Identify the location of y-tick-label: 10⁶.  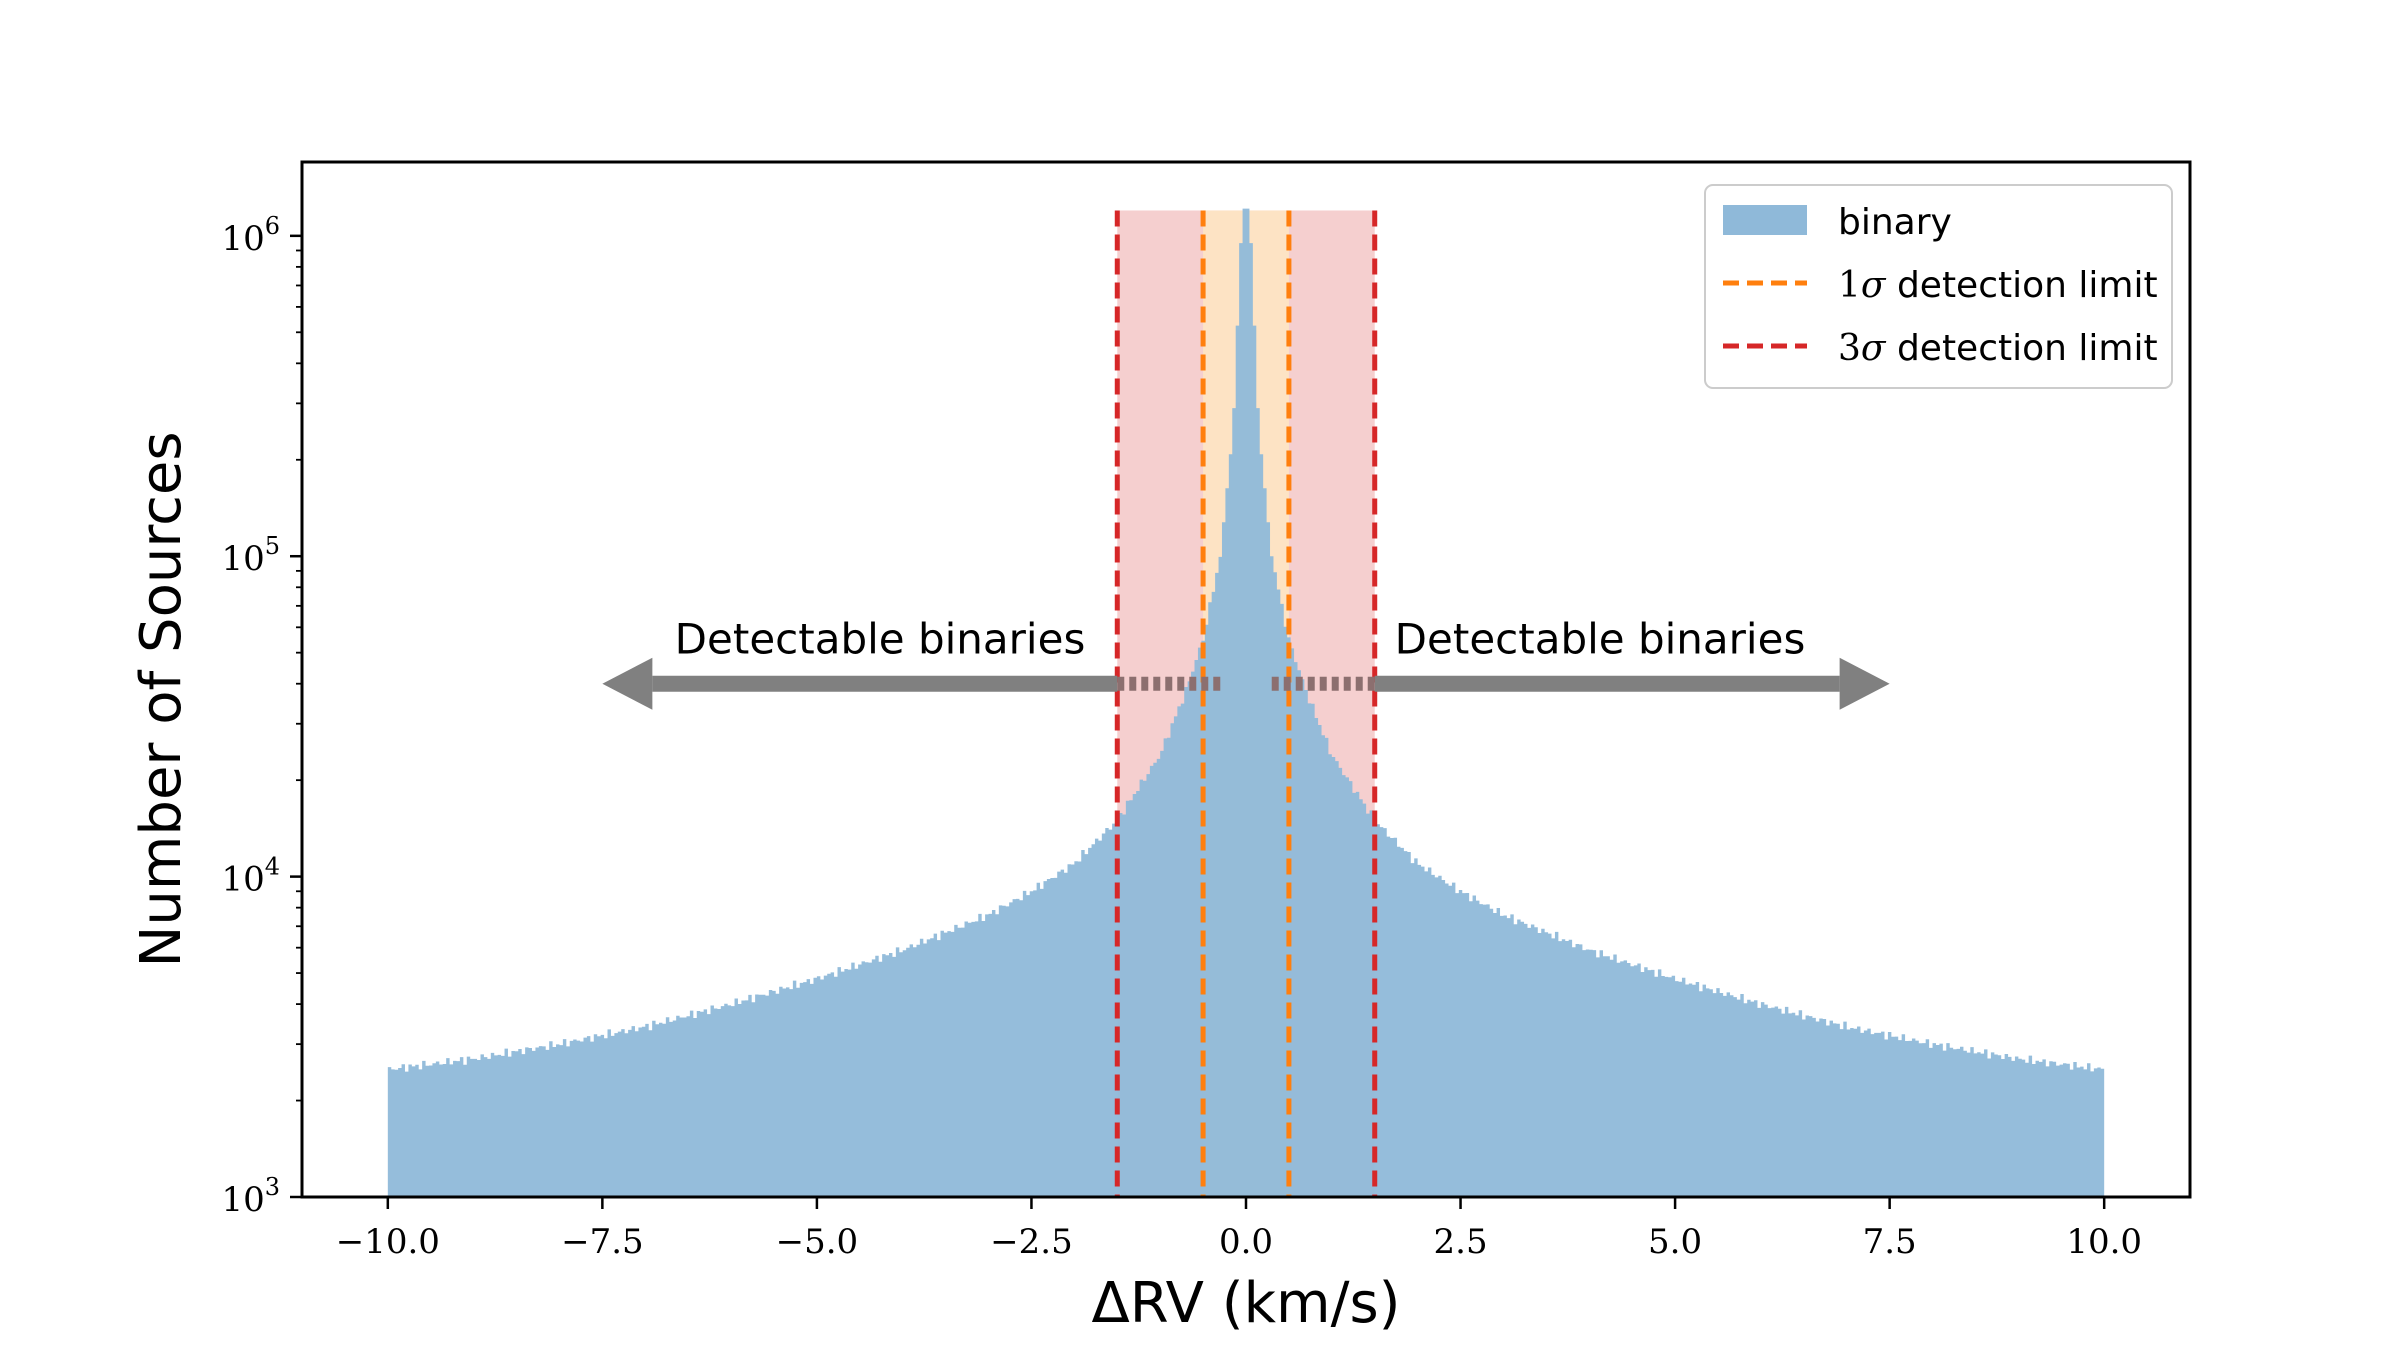
(250, 235).